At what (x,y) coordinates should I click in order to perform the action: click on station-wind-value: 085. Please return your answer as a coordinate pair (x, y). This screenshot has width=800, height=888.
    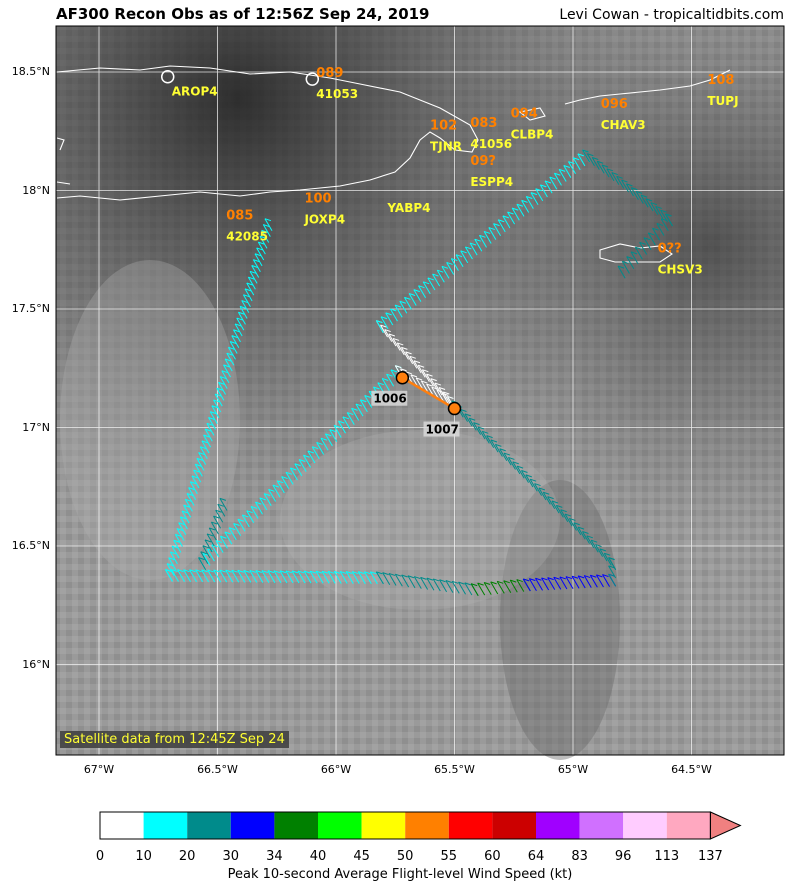
    Looking at the image, I should click on (239, 215).